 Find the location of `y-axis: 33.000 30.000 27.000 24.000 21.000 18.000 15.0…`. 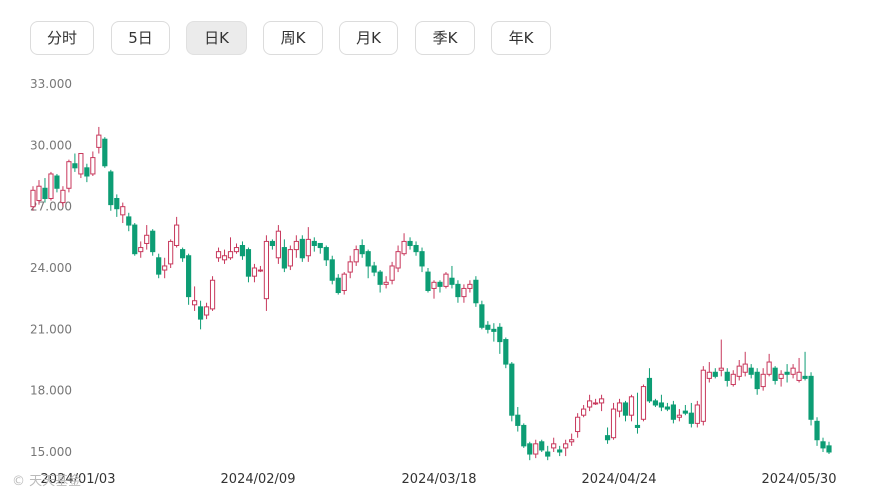

y-axis: 33.000 30.000 27.000 24.000 21.000 18.000 15.0… is located at coordinates (51, 268).